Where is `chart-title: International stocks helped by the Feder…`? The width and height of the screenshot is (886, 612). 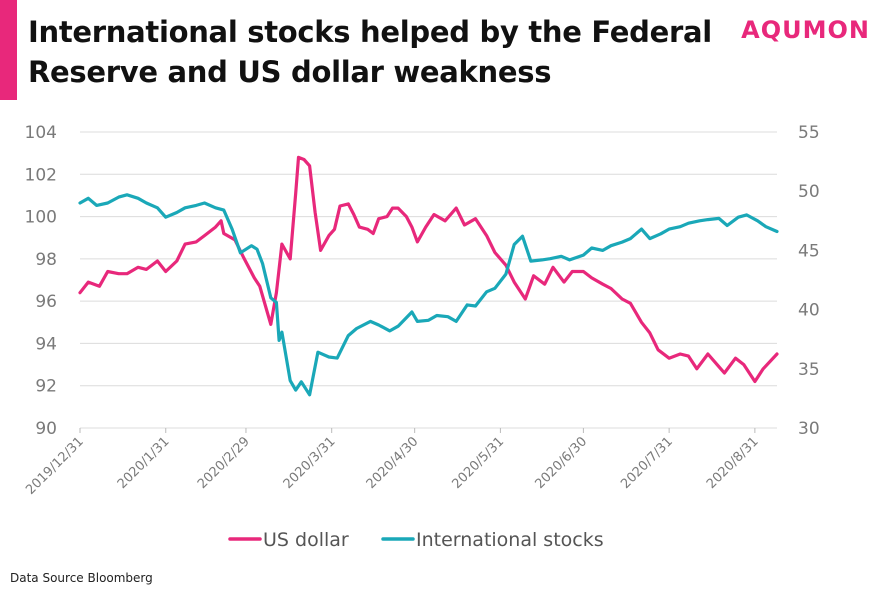 chart-title: International stocks helped by the Feder… is located at coordinates (370, 52).